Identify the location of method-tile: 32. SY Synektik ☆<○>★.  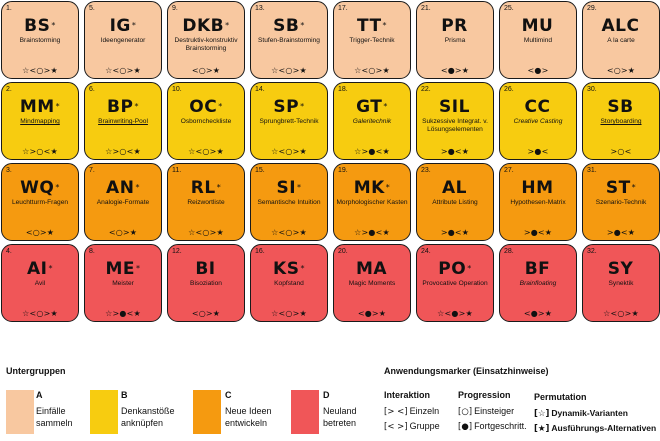
(621, 283).